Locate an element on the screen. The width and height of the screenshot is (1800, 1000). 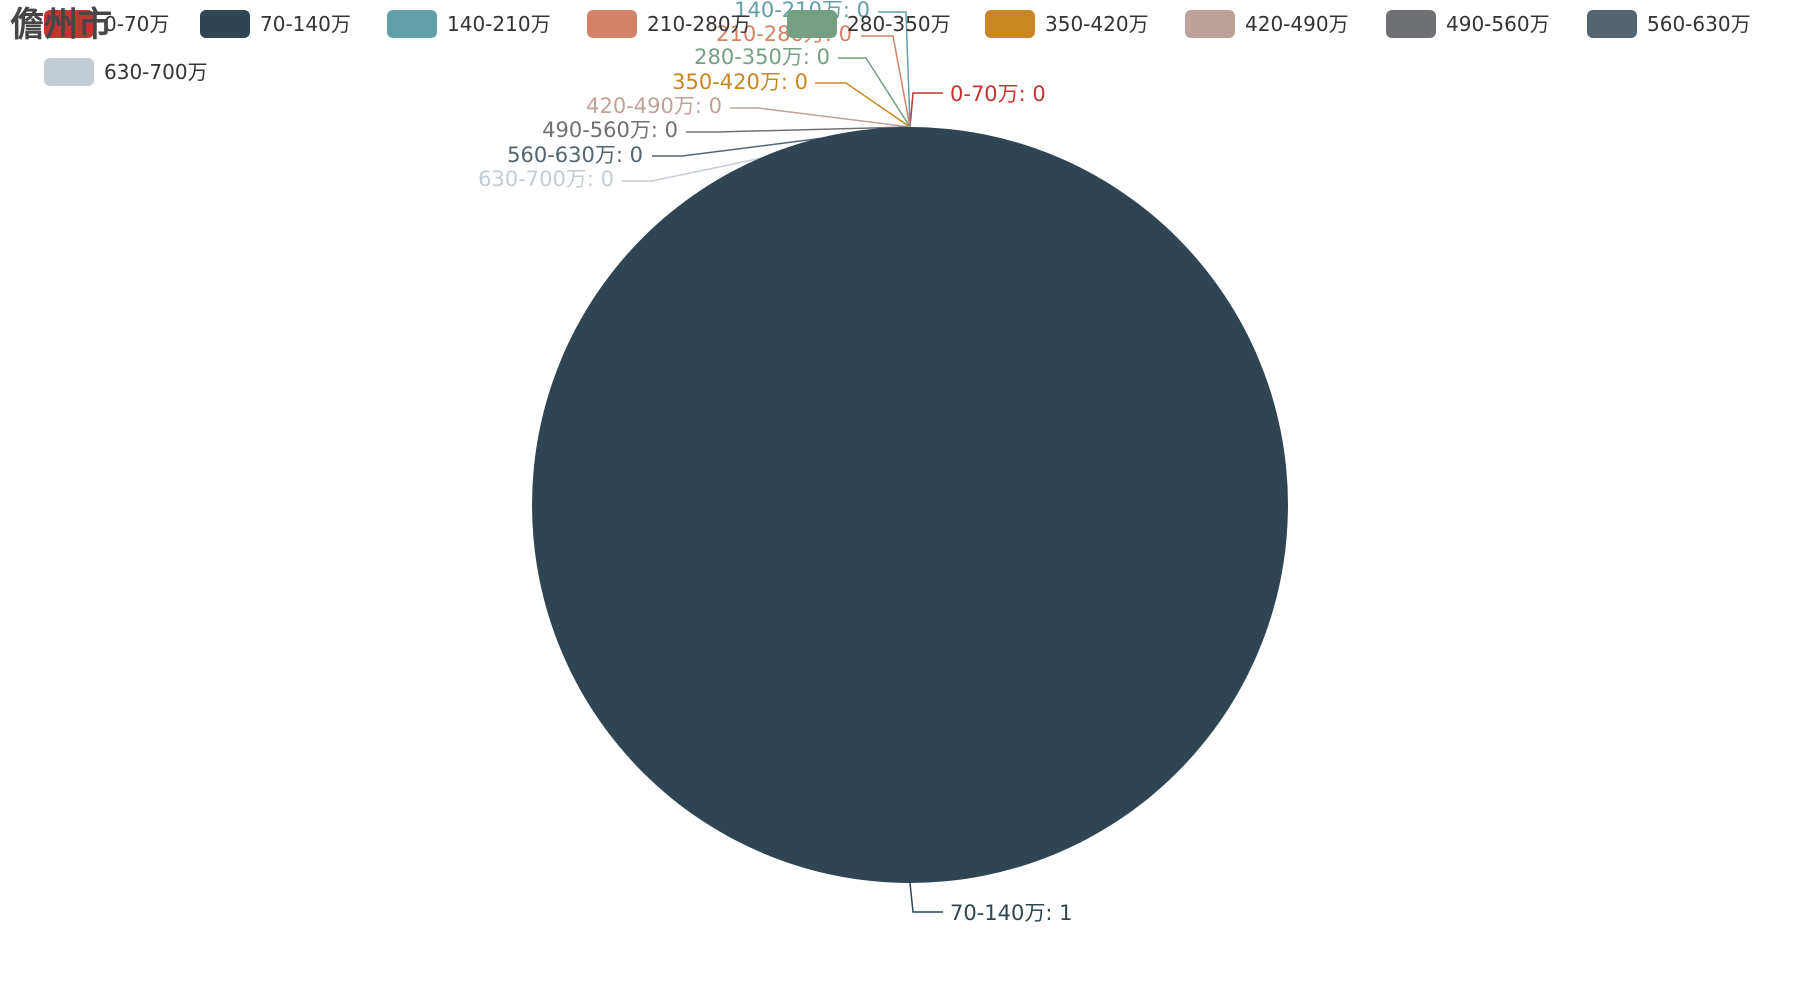
legend-label: 280-350万 is located at coordinates (899, 24).